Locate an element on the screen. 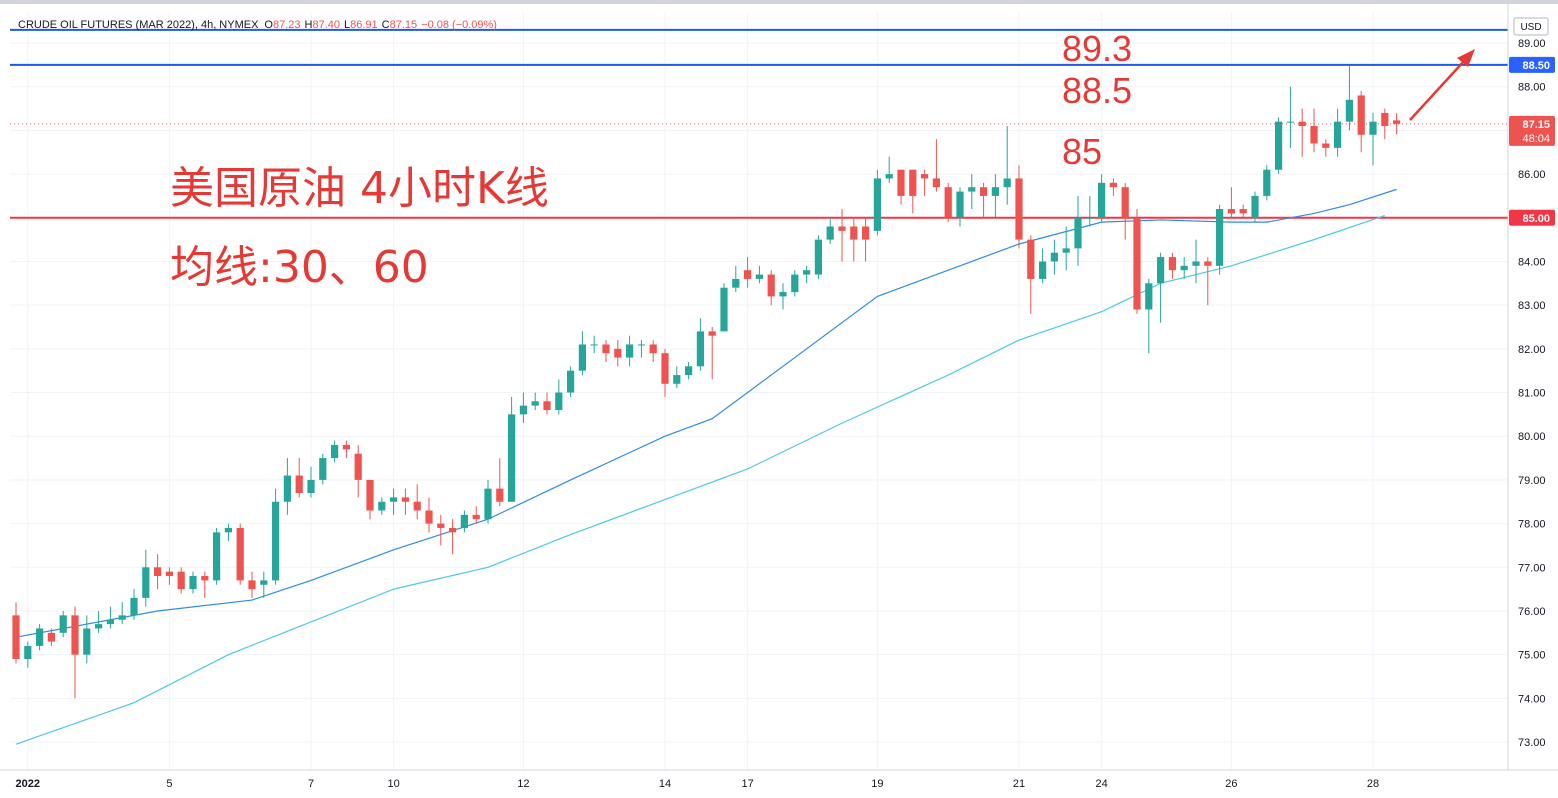 This screenshot has width=1558, height=798. y-tick-label: 79.00 is located at coordinates (1532, 481).